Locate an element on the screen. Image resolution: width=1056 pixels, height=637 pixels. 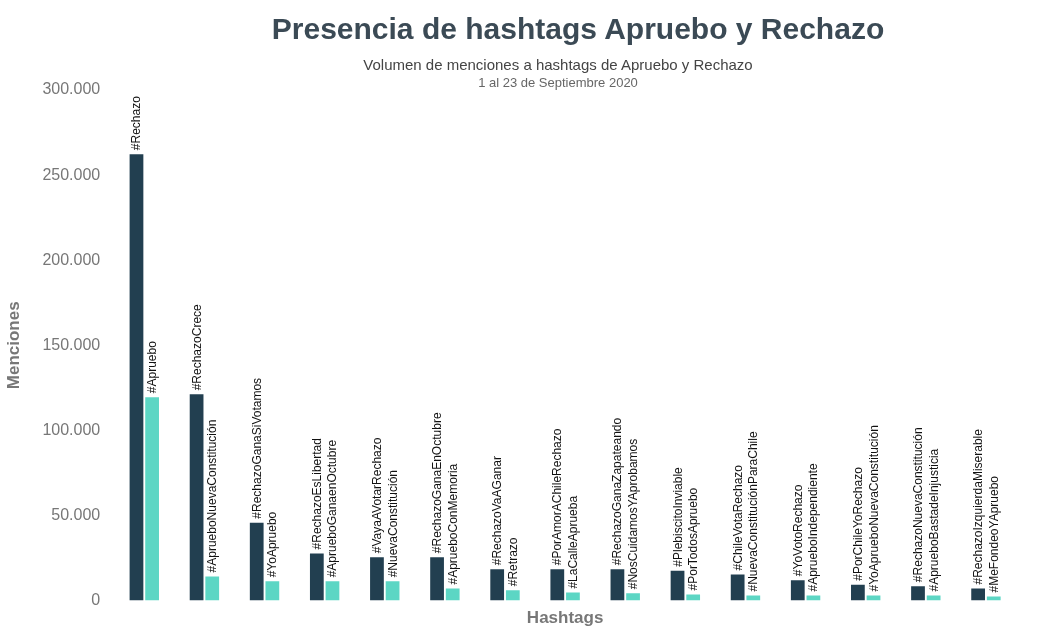
data-label: #RechazoNuevaConstitución is located at coordinates (918, 505).